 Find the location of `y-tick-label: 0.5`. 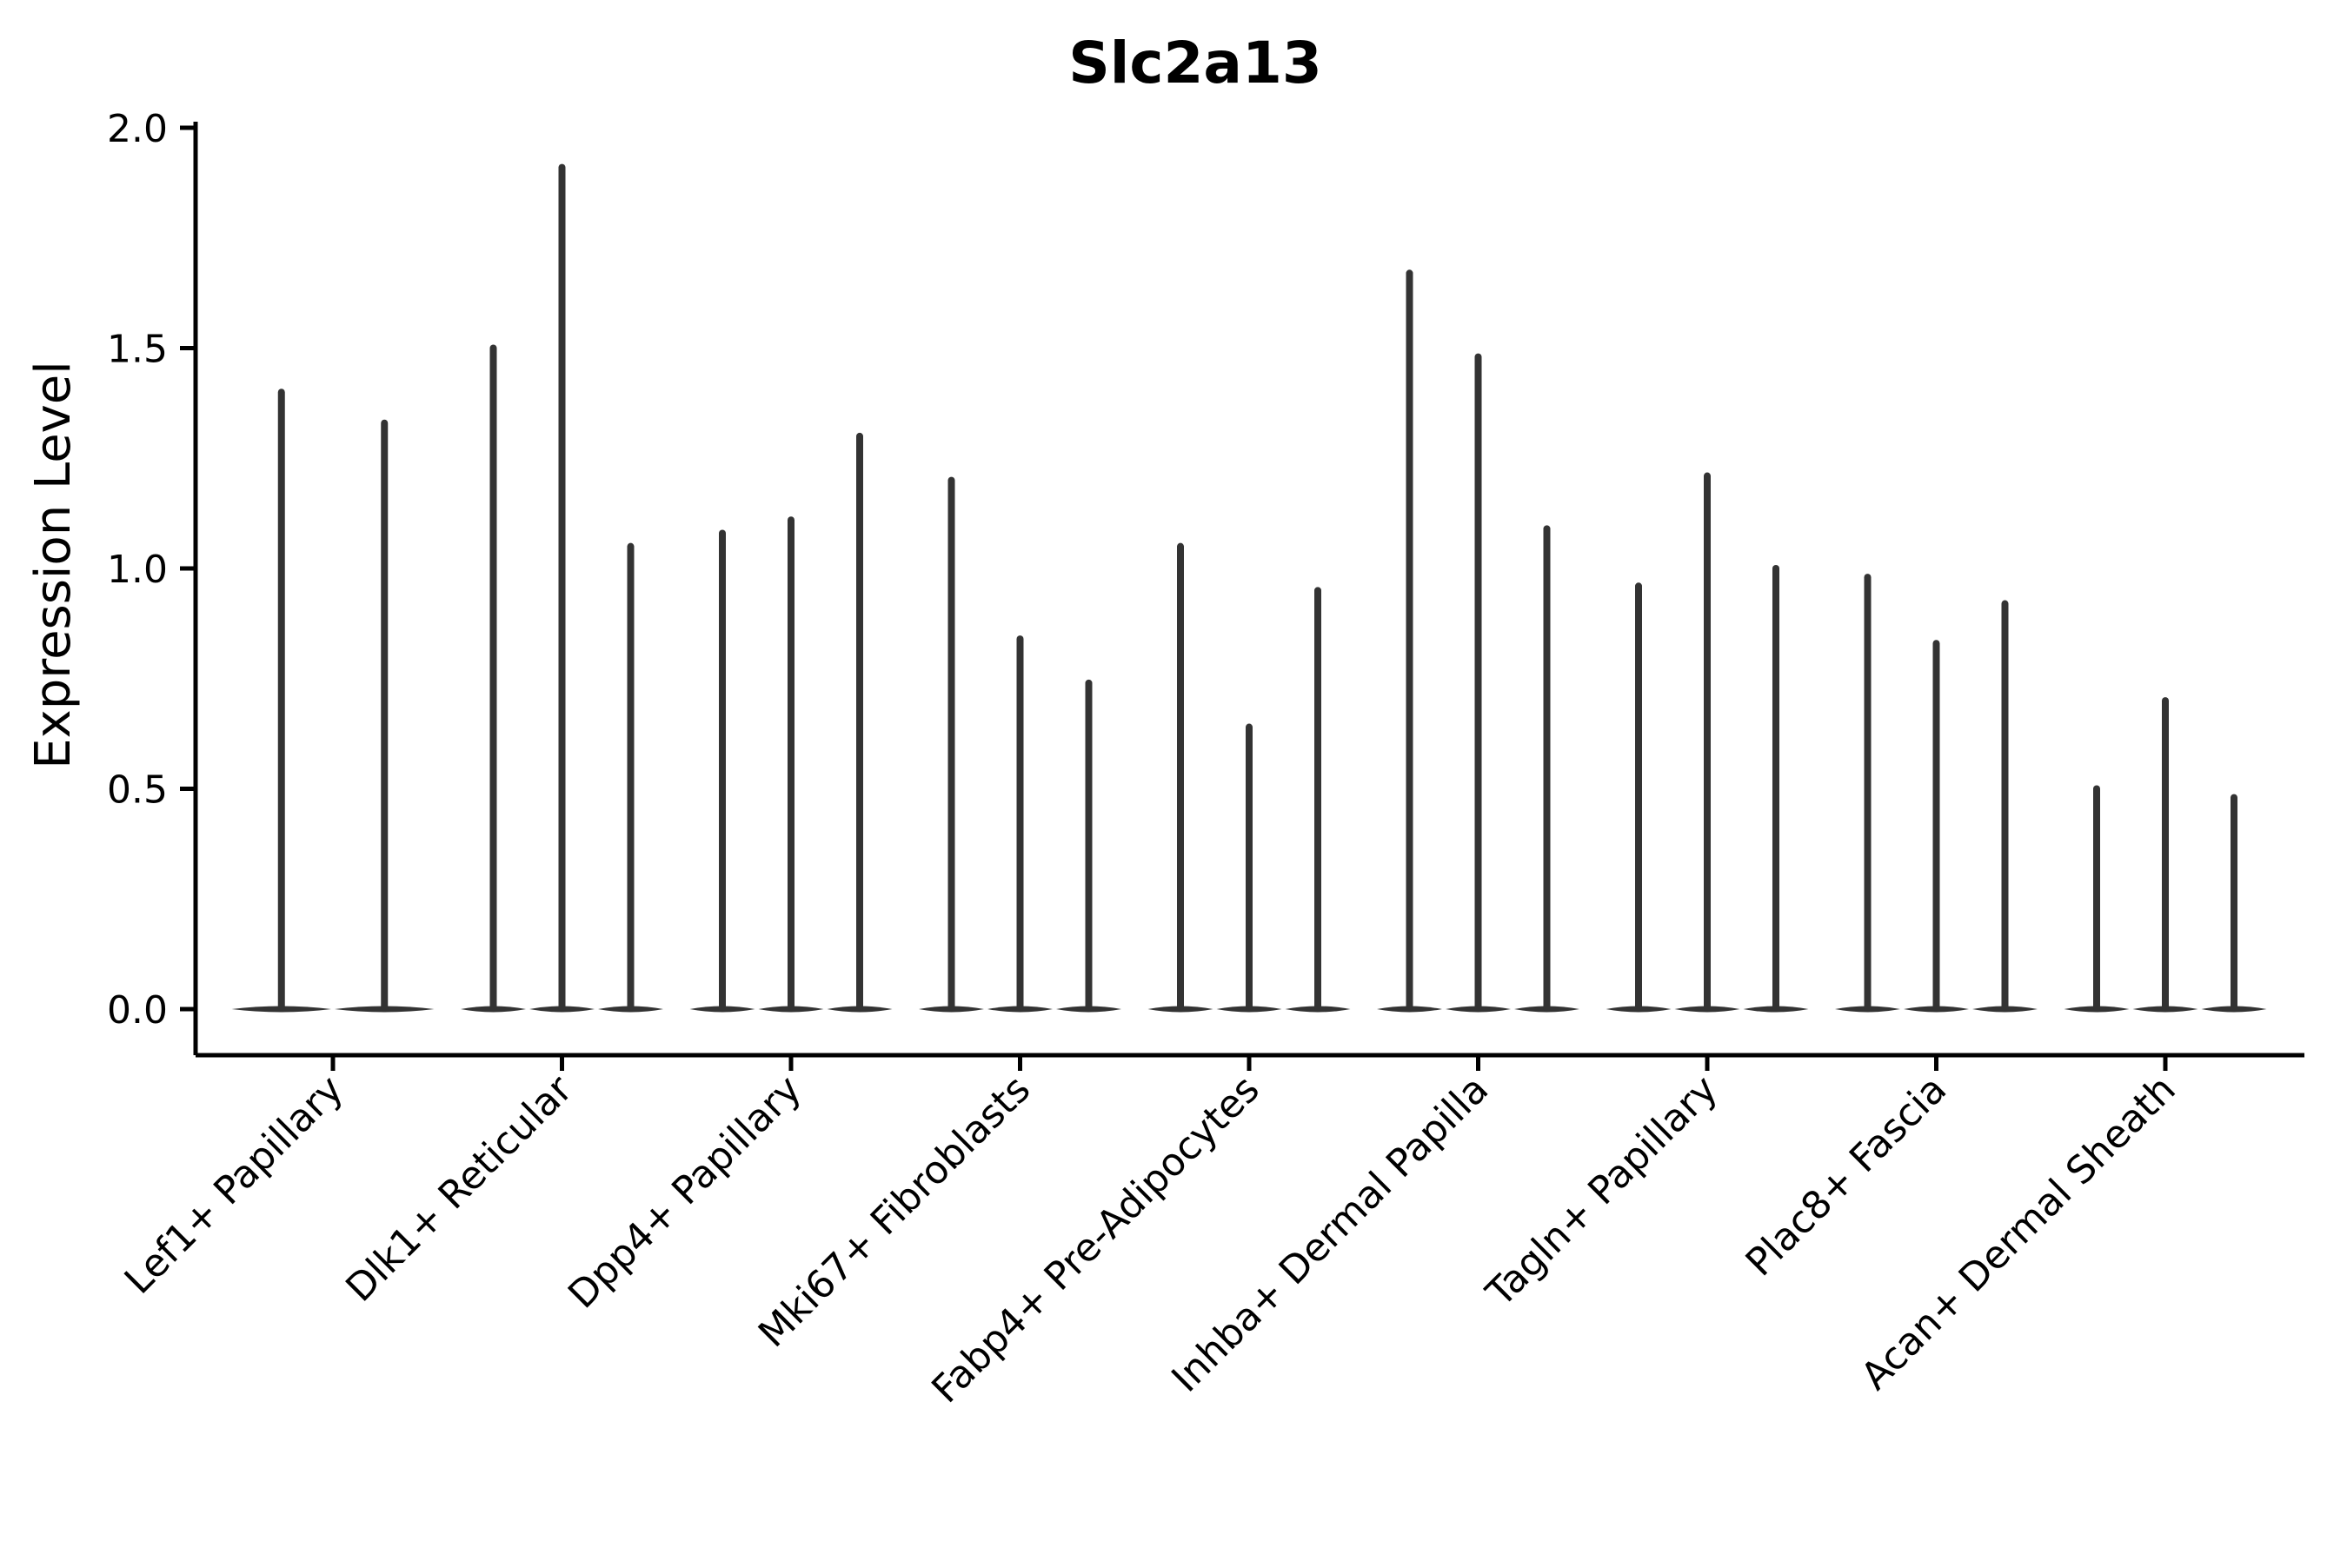

y-tick-label: 0.5 is located at coordinates (137, 790).